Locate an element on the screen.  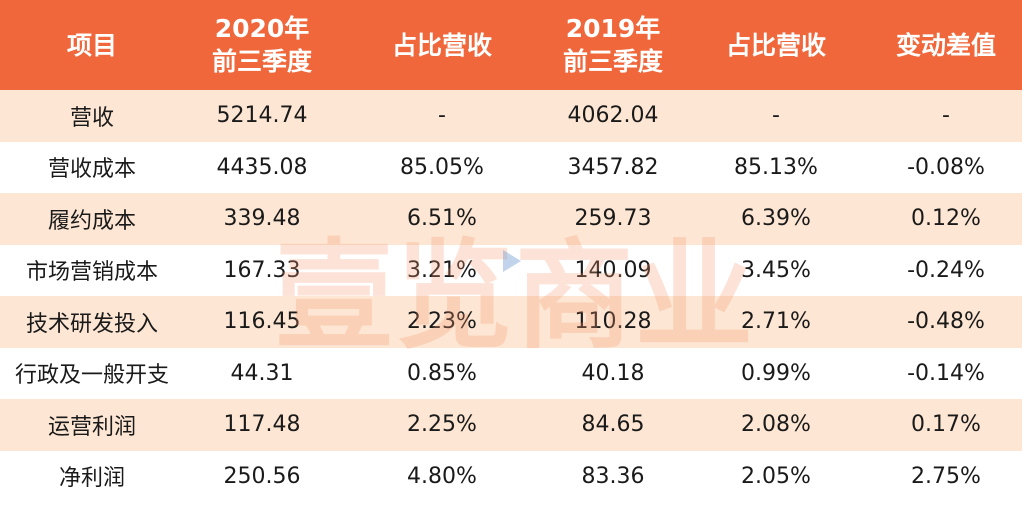
cell-p2020: 4.80% is located at coordinates (442, 476).